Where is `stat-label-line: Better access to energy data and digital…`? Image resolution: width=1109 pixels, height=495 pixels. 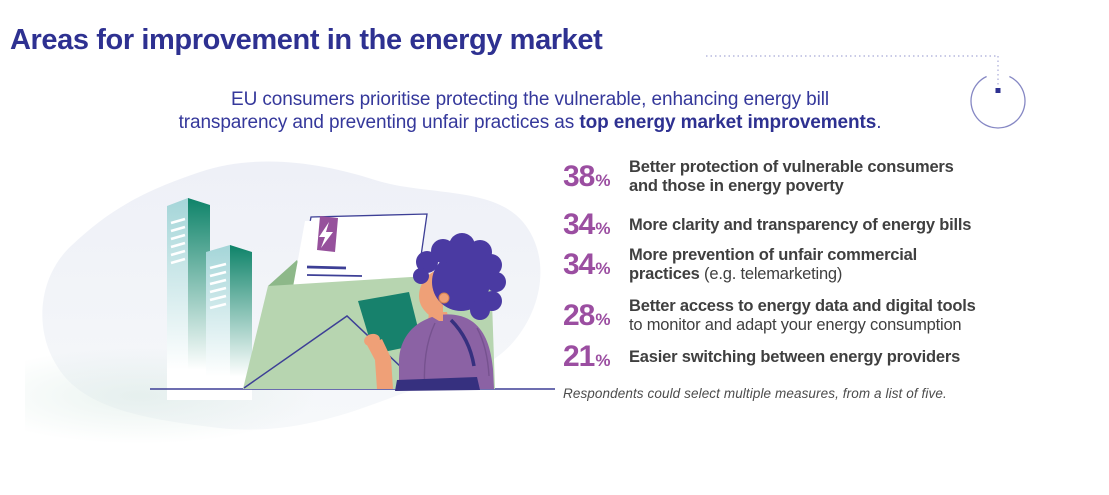
stat-label-line: Better access to energy data and digital… is located at coordinates (802, 306).